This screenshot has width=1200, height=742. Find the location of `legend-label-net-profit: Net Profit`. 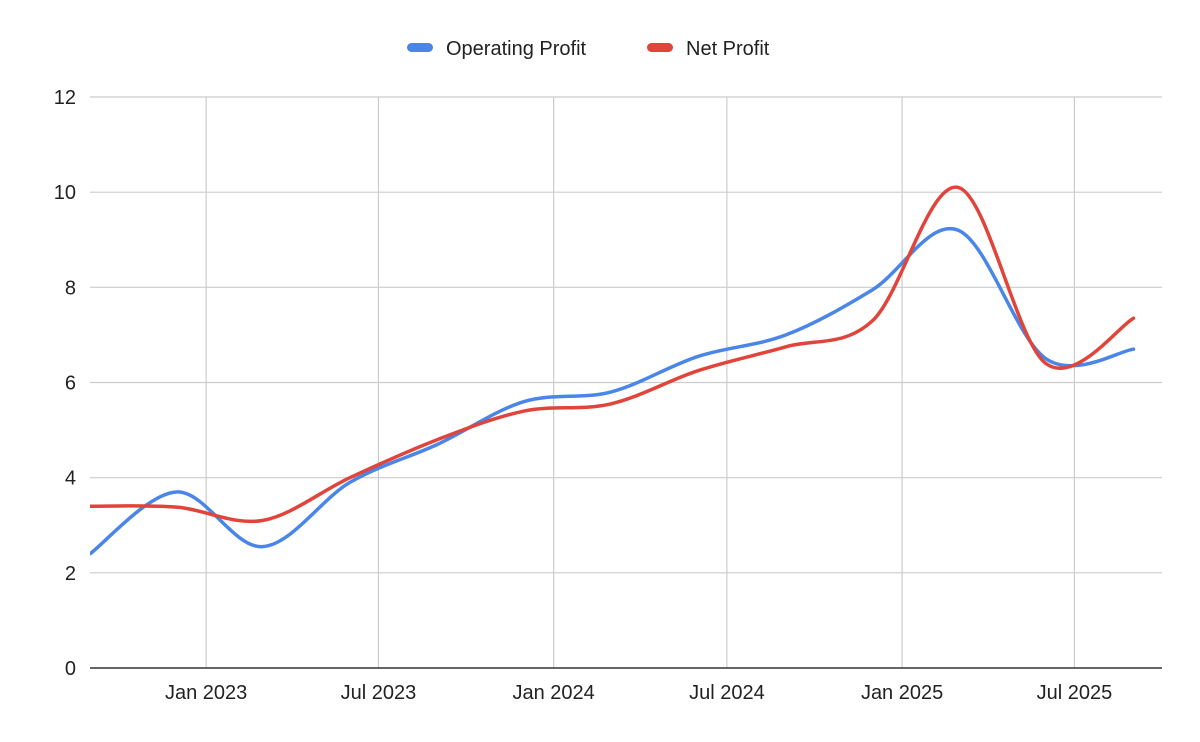

legend-label-net-profit: Net Profit is located at coordinates (728, 49).